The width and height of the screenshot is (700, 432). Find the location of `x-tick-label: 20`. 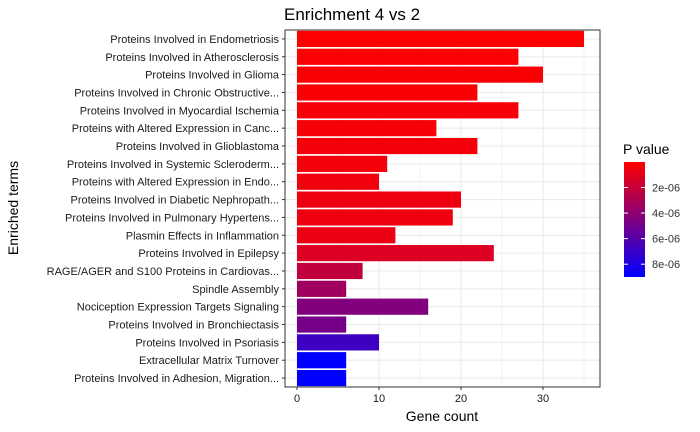

x-tick-label: 20 is located at coordinates (461, 399).